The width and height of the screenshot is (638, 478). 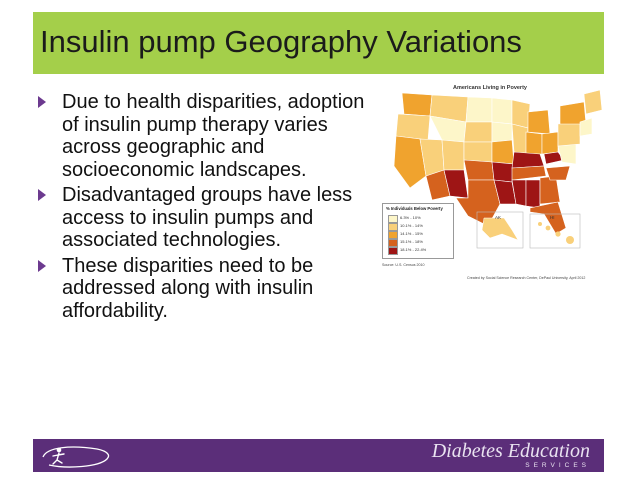 I want to click on brand-subtitle: SERVICES, so click(x=557, y=465).